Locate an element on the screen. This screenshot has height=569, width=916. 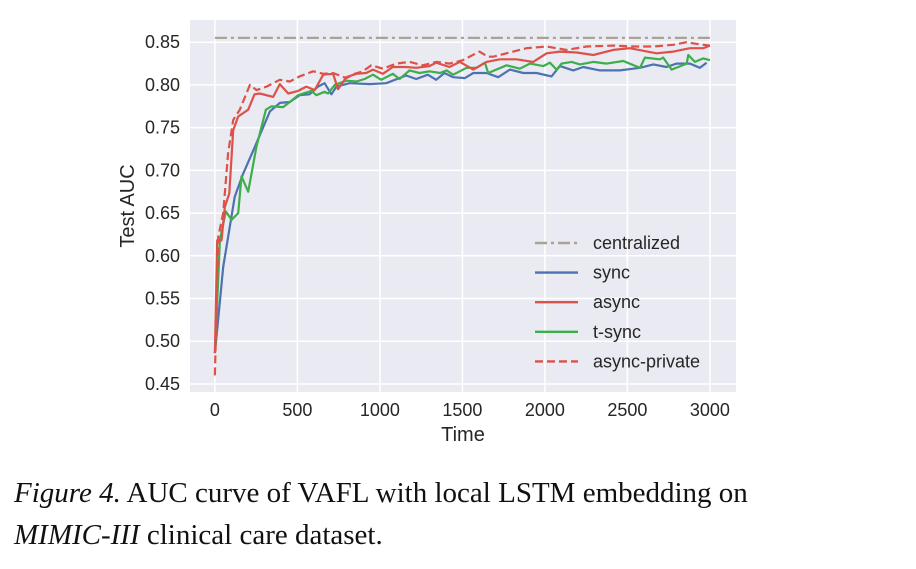
y-tick-label: 0.75 is located at coordinates (162, 128).